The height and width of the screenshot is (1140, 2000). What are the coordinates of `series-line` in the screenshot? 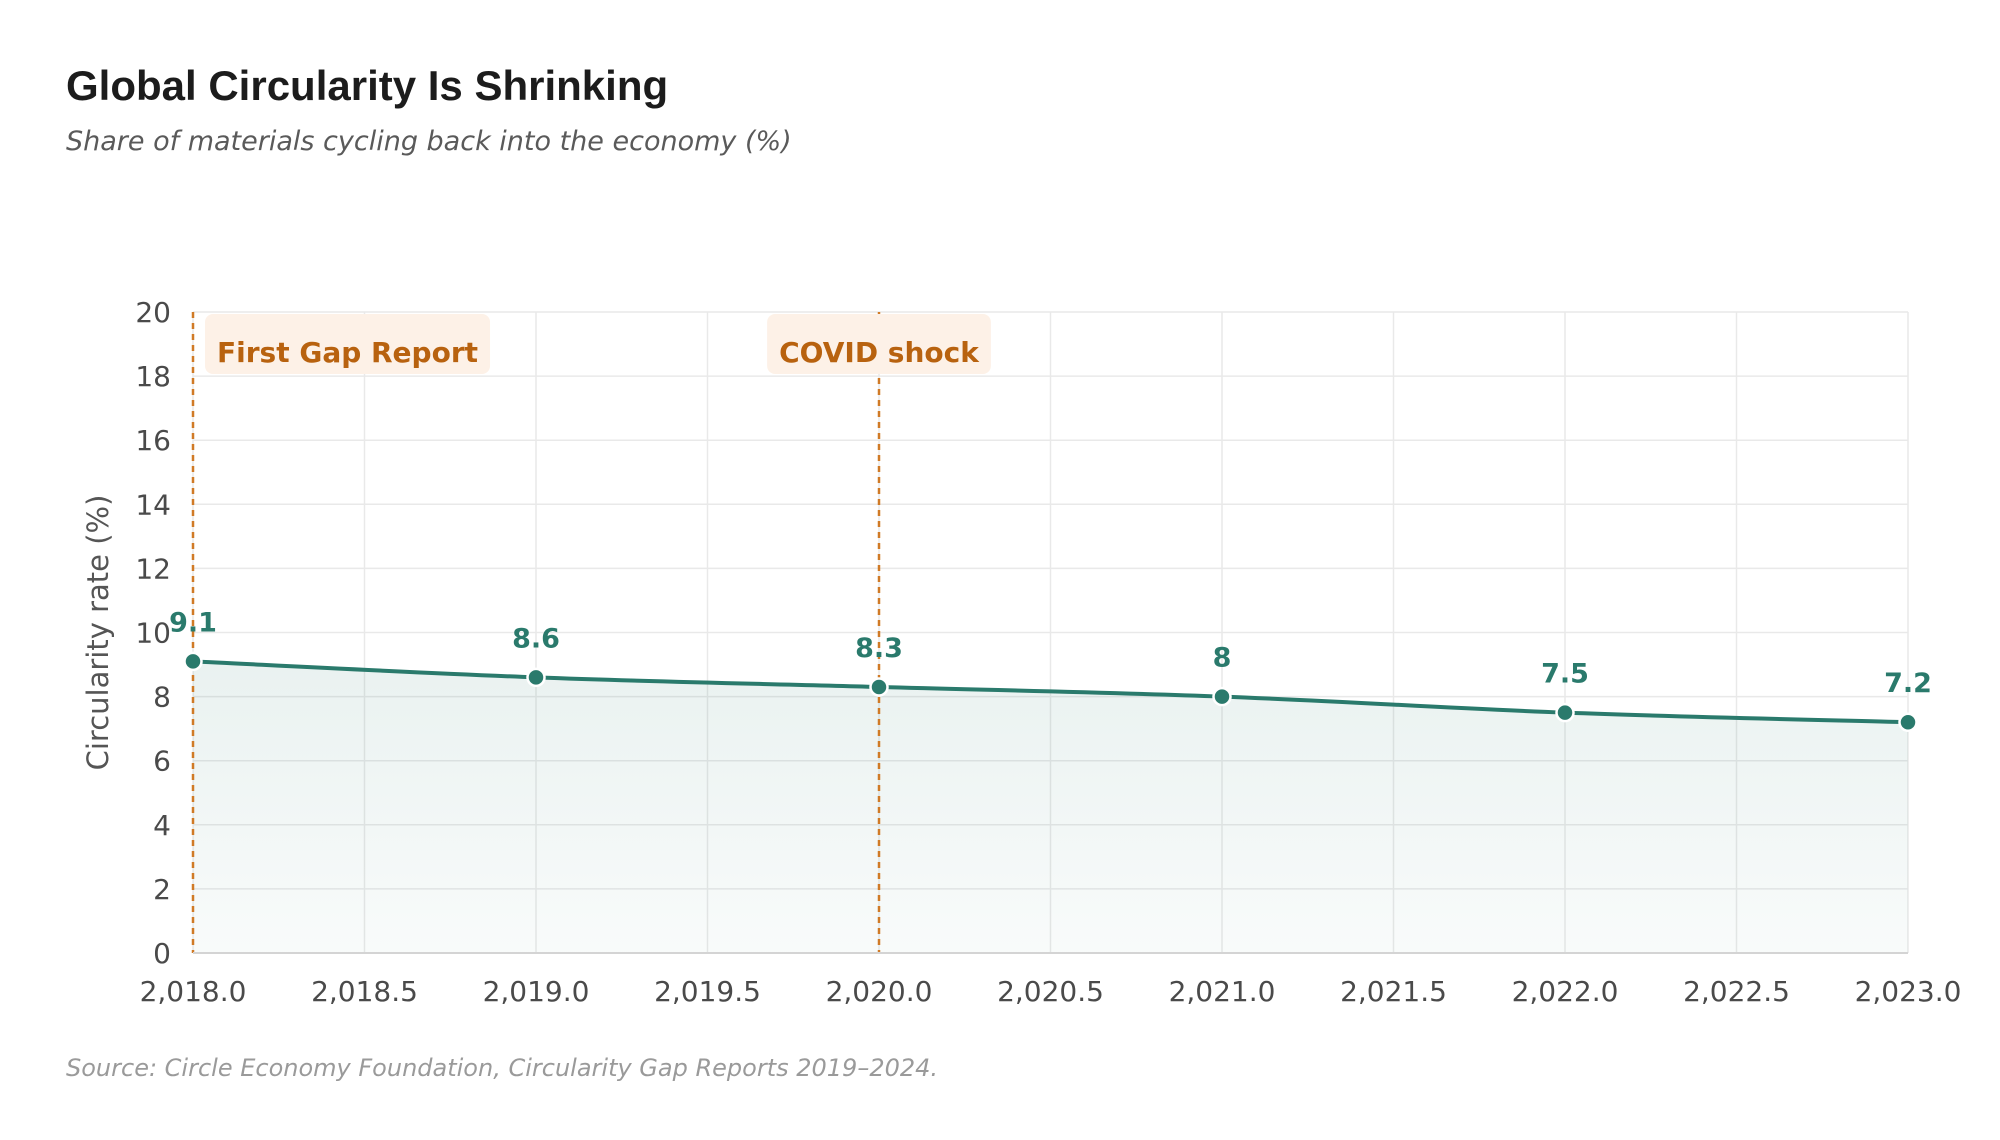 It's located at (1050, 692).